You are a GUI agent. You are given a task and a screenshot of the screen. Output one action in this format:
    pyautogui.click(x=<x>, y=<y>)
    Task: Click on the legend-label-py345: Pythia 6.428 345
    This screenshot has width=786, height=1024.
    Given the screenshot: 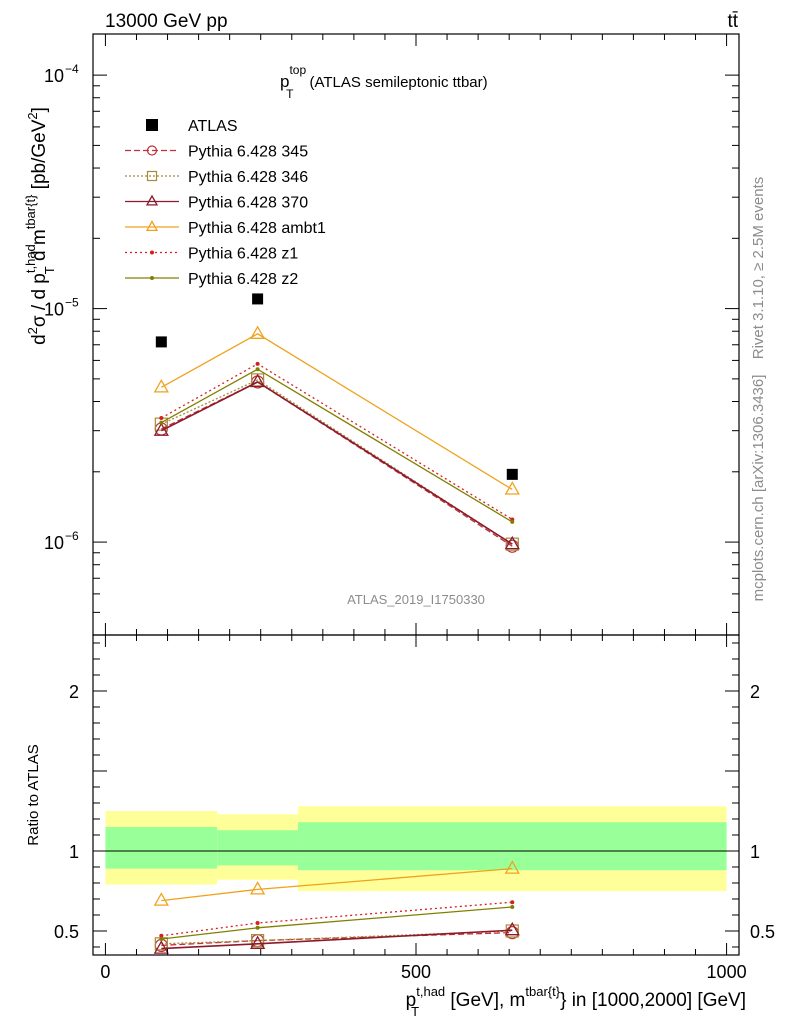 What is the action you would take?
    pyautogui.click(x=248, y=152)
    